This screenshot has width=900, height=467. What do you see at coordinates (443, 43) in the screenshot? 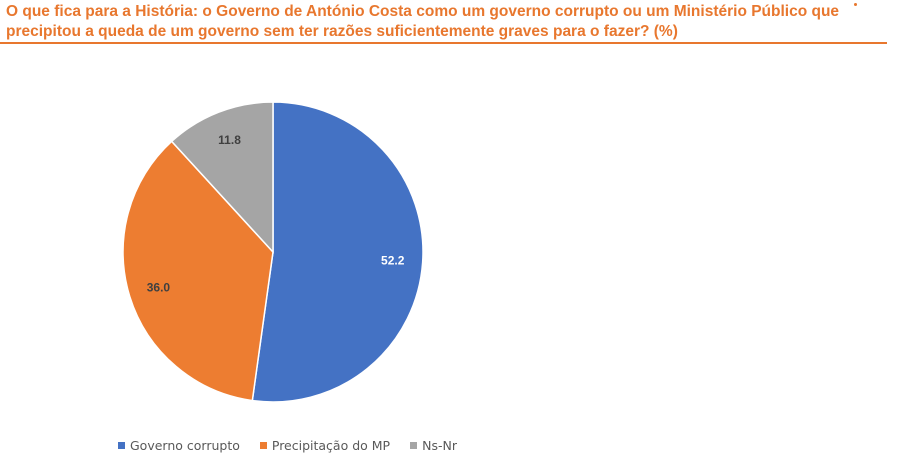
I see `title-divider` at bounding box center [443, 43].